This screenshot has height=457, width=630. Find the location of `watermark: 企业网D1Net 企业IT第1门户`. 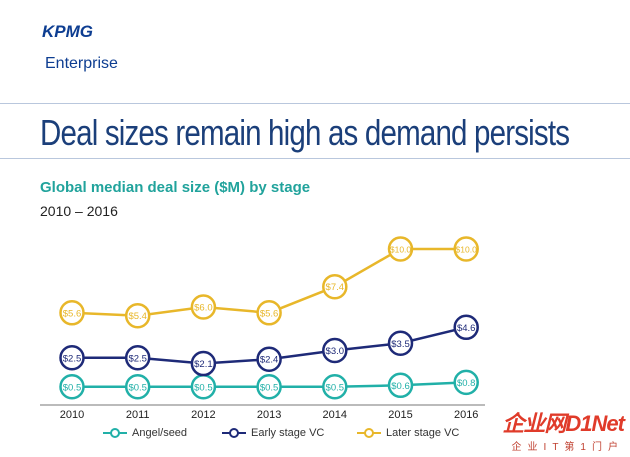

watermark: 企业网D1Net 企业IT第1门户 is located at coordinates (563, 429).